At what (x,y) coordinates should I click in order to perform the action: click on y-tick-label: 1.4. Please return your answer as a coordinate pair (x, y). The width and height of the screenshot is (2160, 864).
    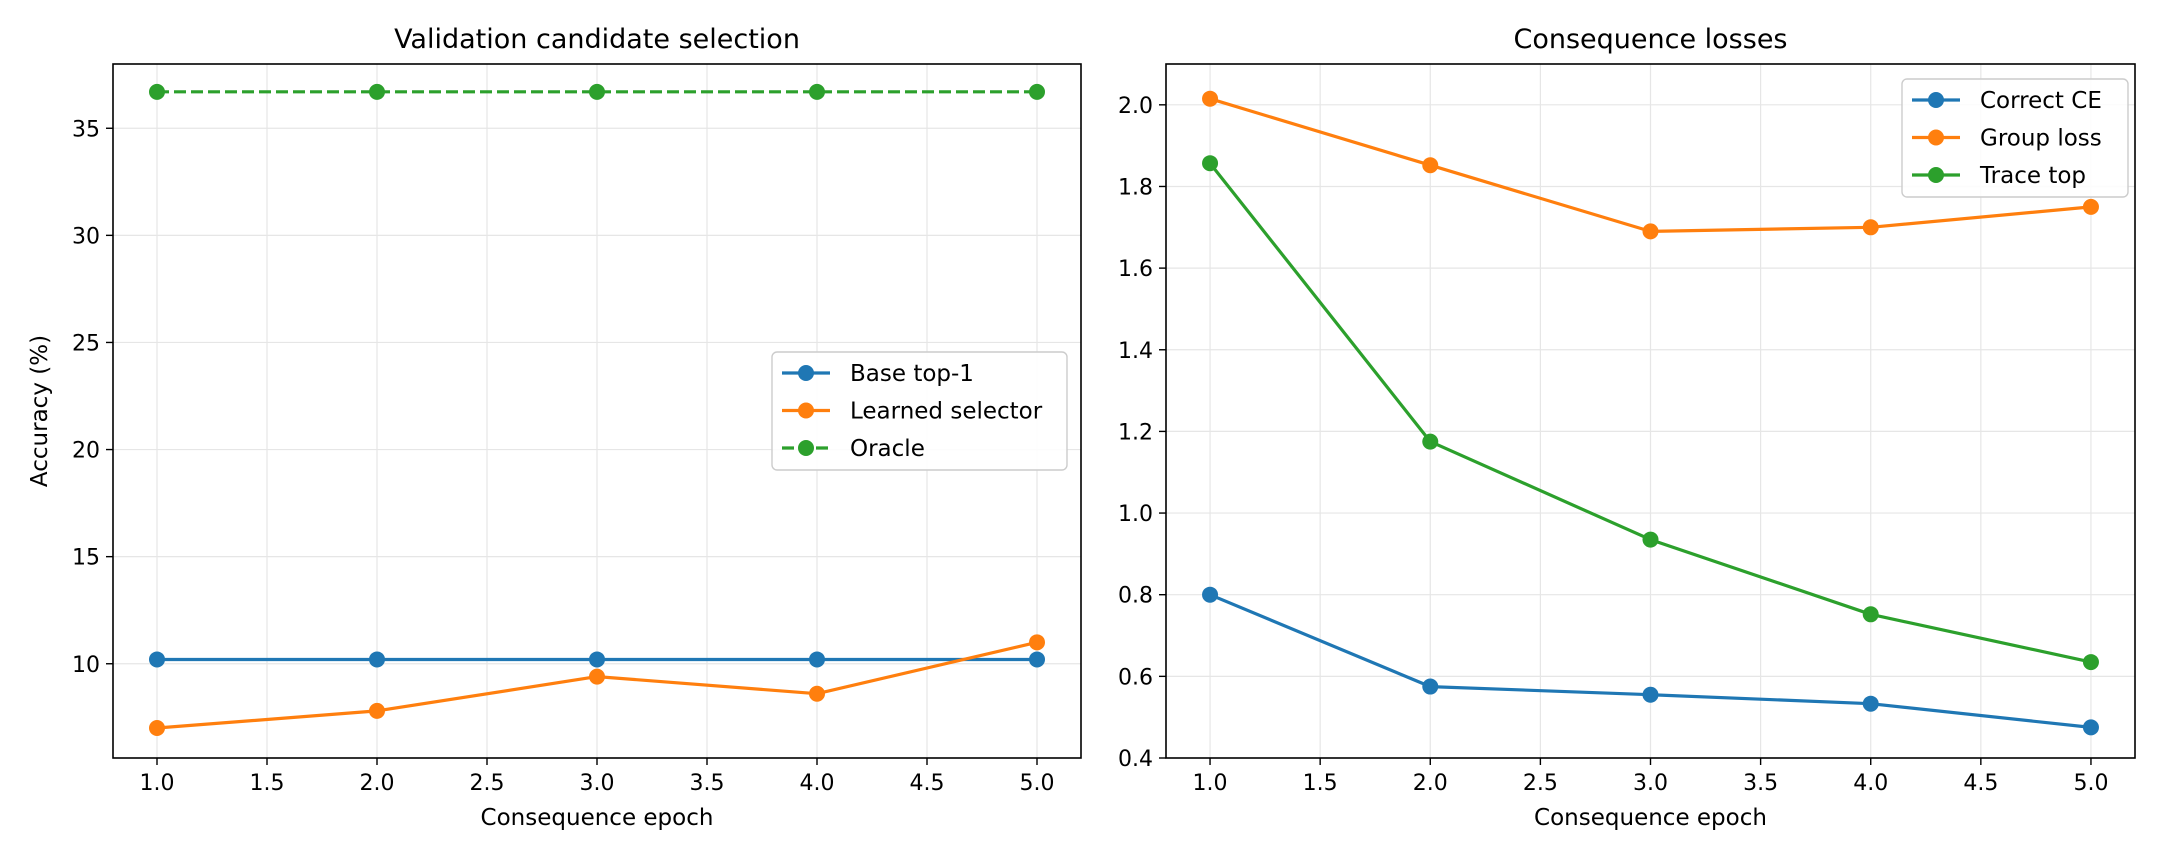
    Looking at the image, I should click on (1135, 351).